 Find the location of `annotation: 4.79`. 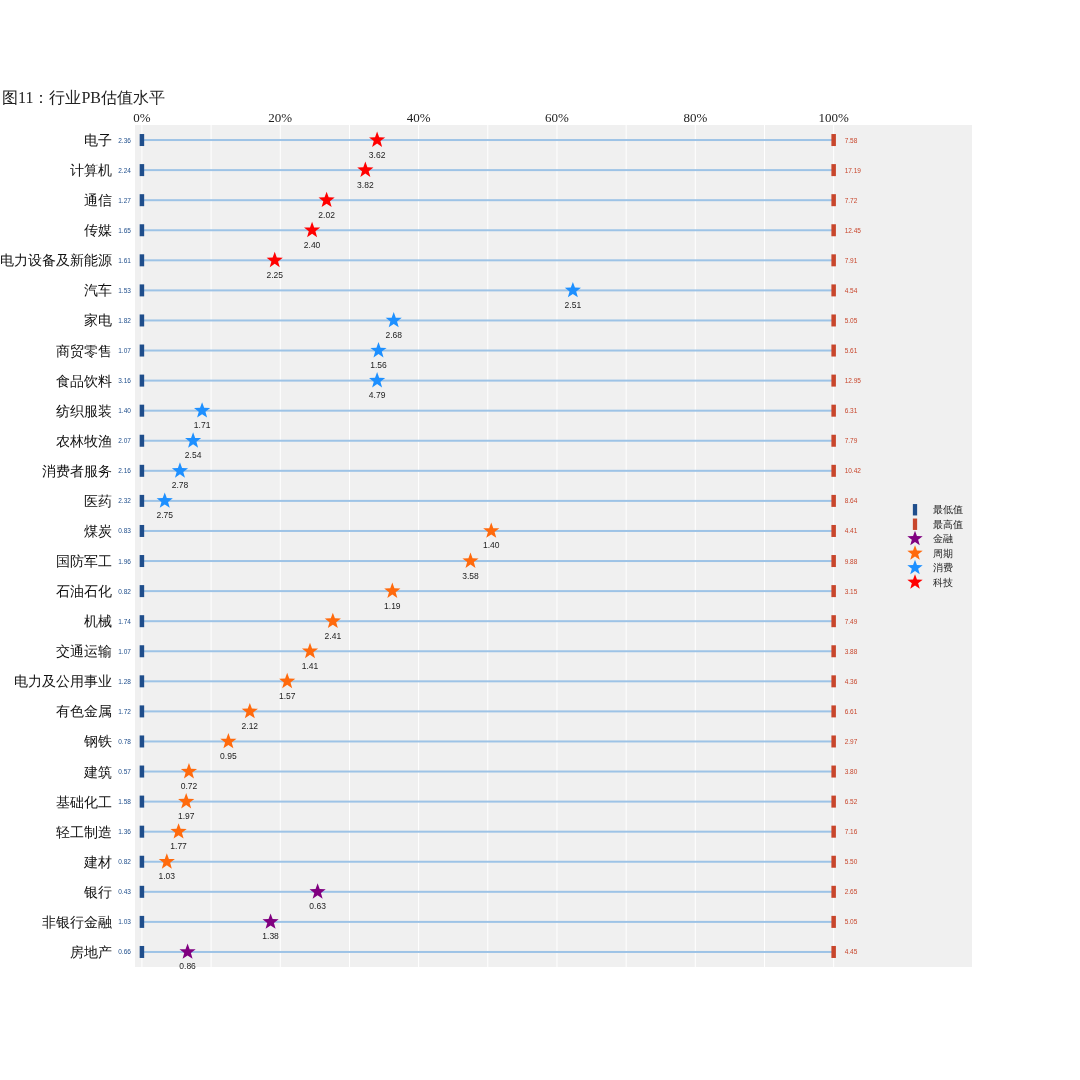

annotation: 4.79 is located at coordinates (377, 395).